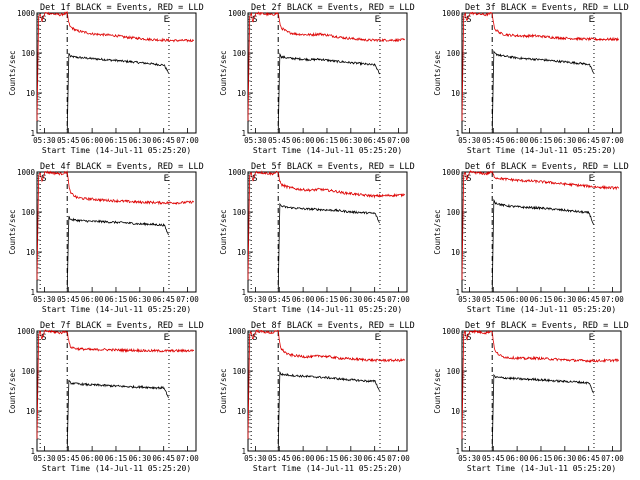 The height and width of the screenshot is (480, 640). I want to click on panel-title: Det 2f BLACK = Events, RED = LLD, so click(333, 8).